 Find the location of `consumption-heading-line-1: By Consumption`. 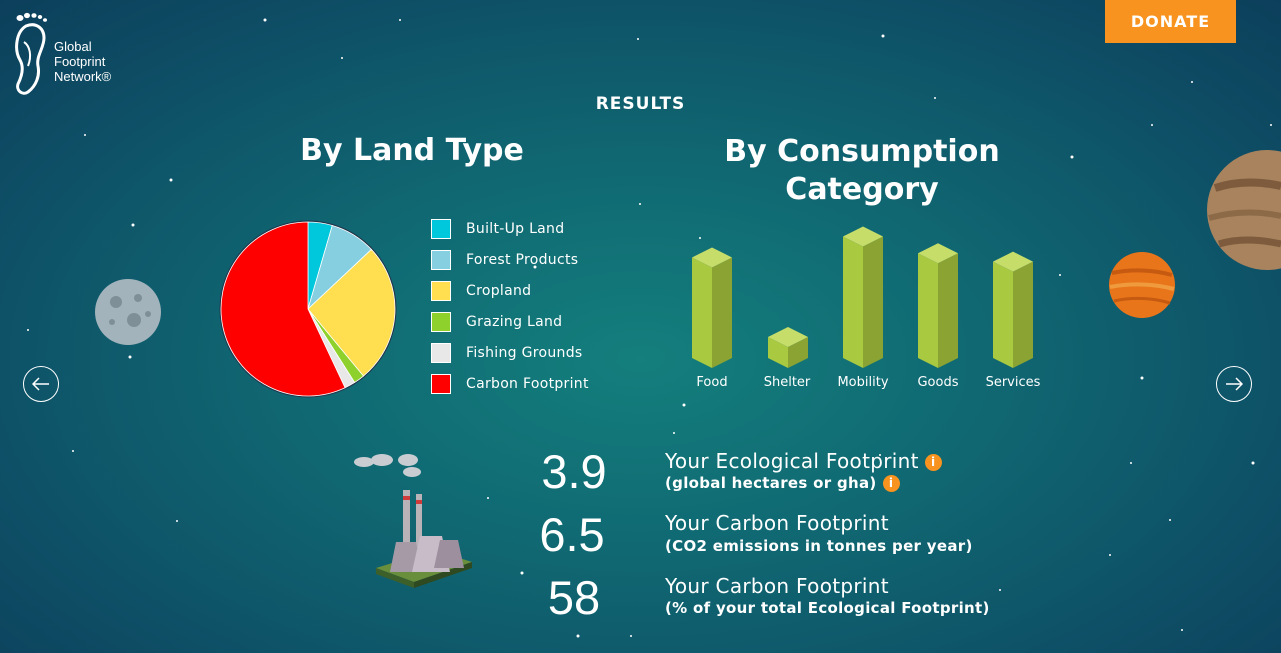

consumption-heading-line-1: By Consumption is located at coordinates (862, 151).